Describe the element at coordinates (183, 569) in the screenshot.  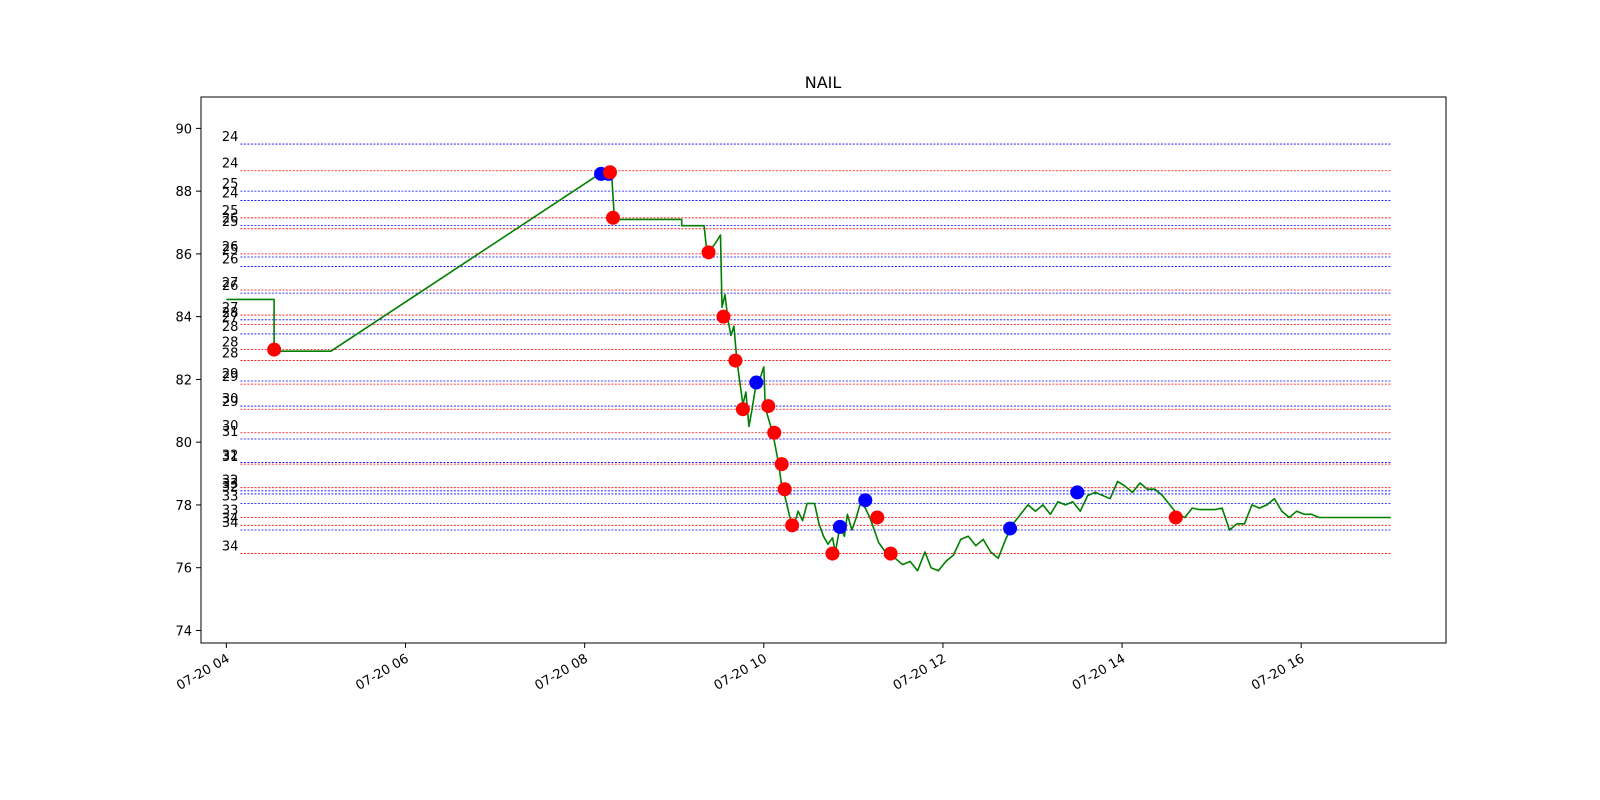
I see `y-tick-label: 76` at that location.